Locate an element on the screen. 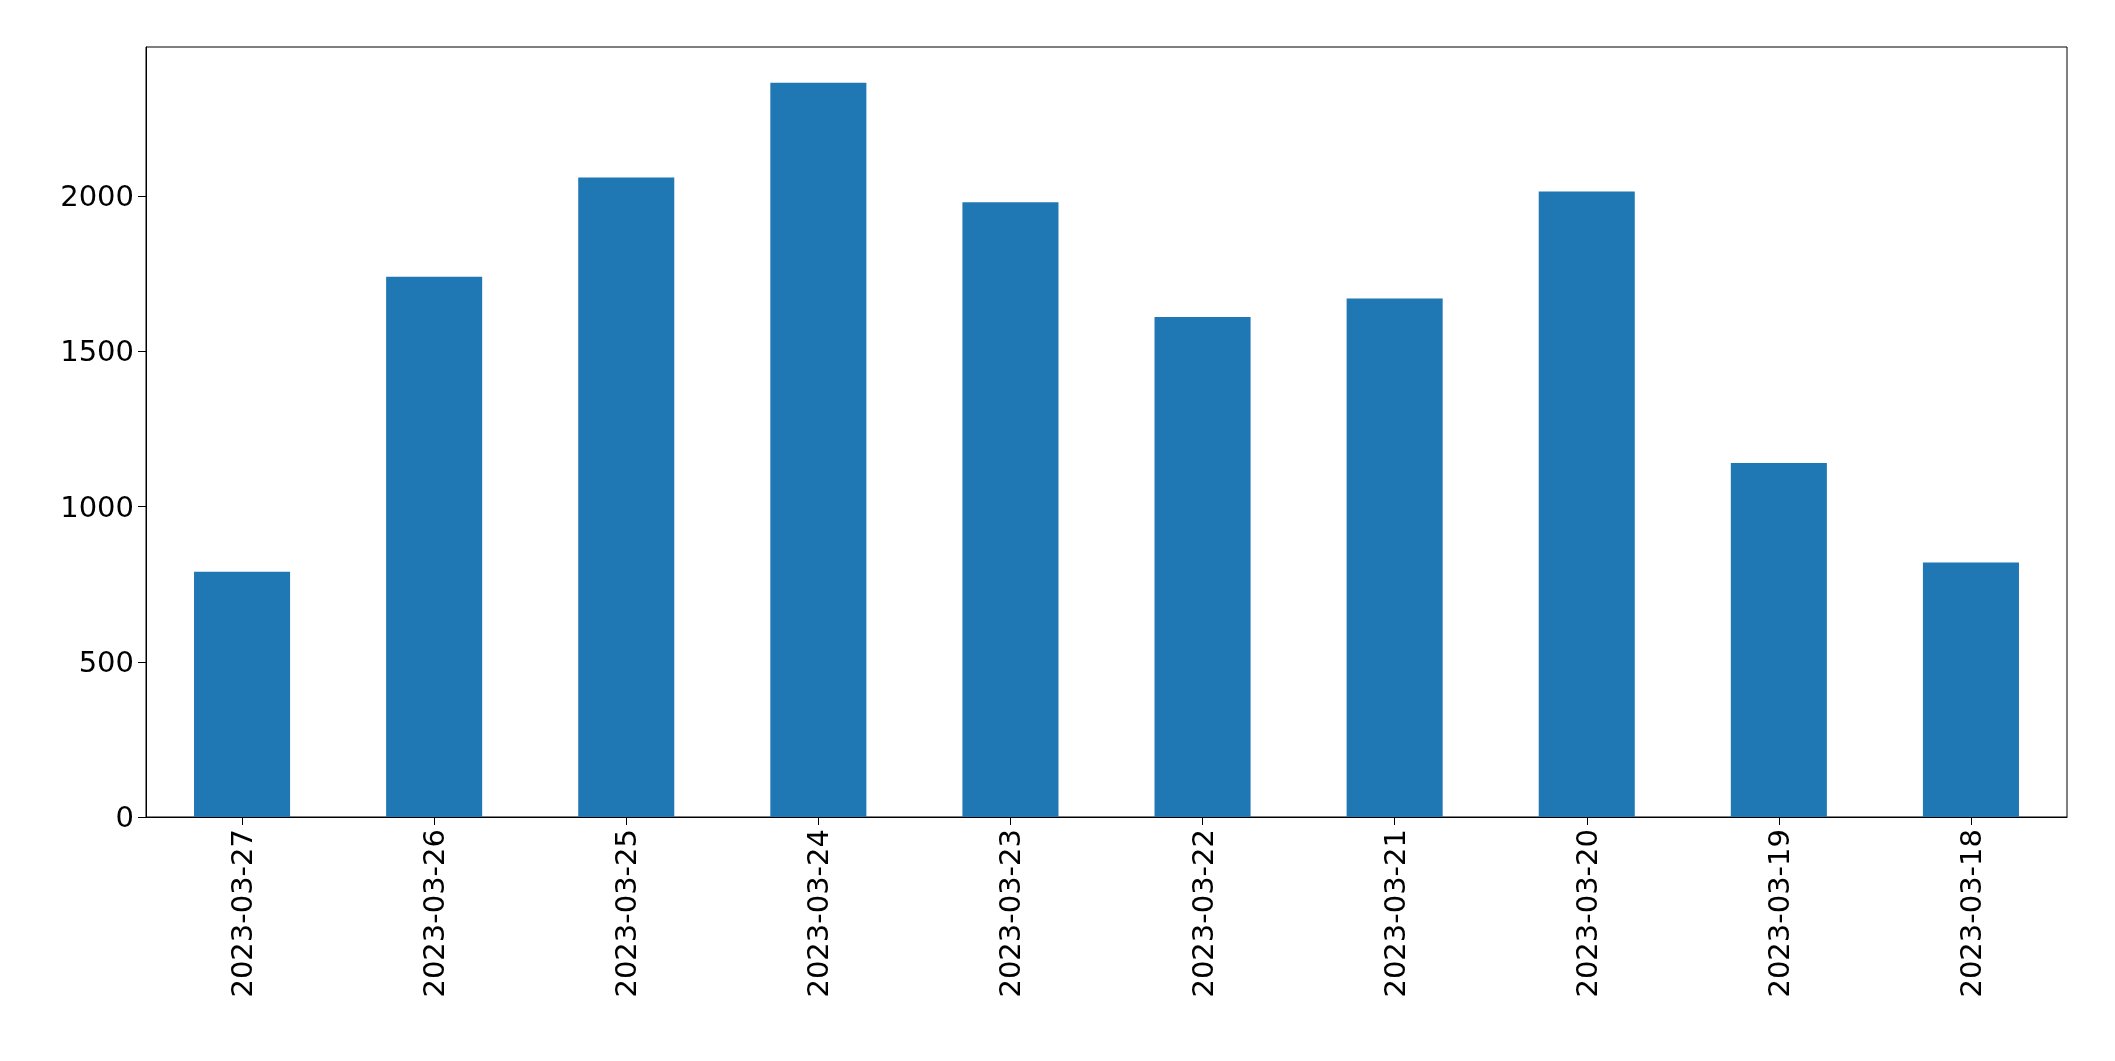 This screenshot has width=2115, height=1061. x-tick-label: 2023-03-21 is located at coordinates (1394, 913).